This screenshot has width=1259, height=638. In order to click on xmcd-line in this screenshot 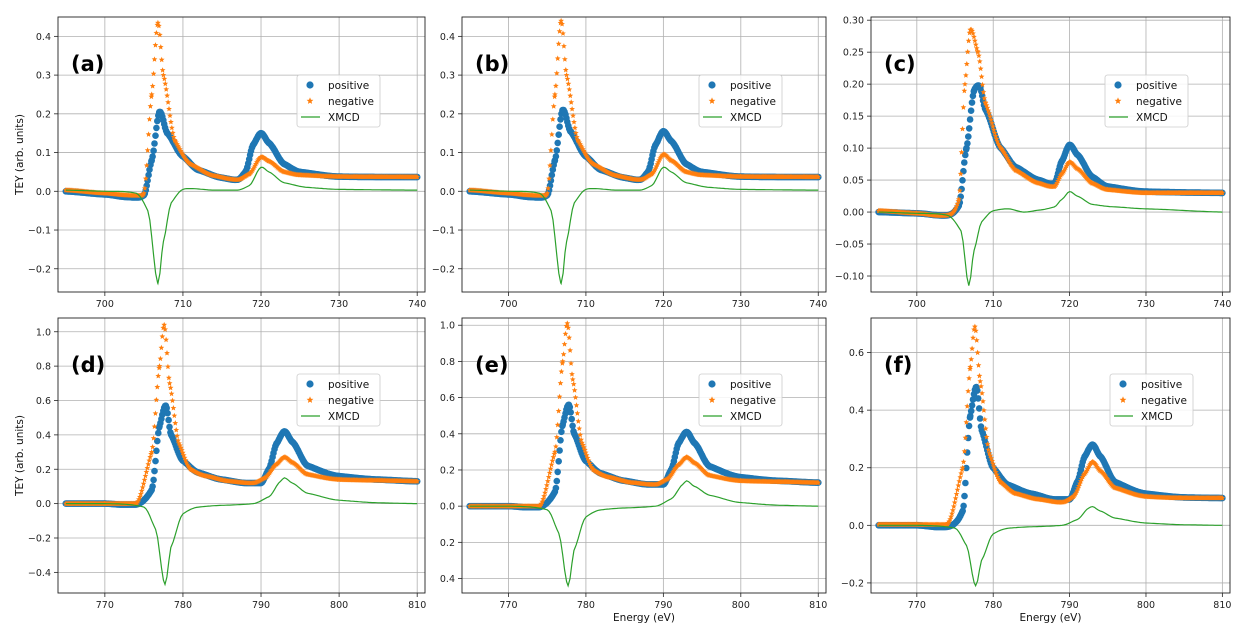, I will do `click(241, 226)`.